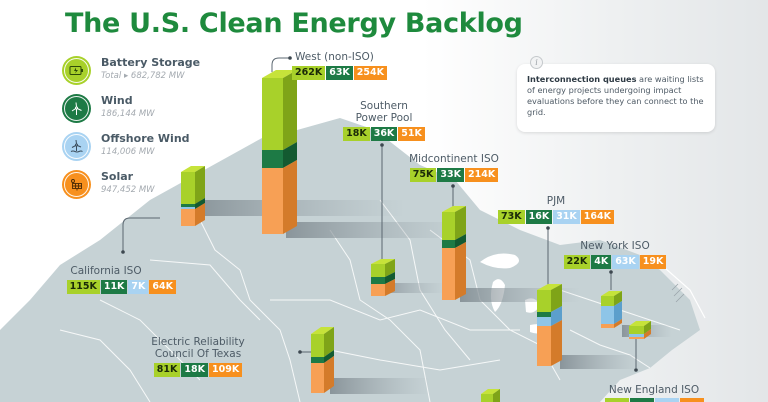  Describe the element at coordinates (411, 134) in the screenshot. I see `chip-solar: 51K` at that location.